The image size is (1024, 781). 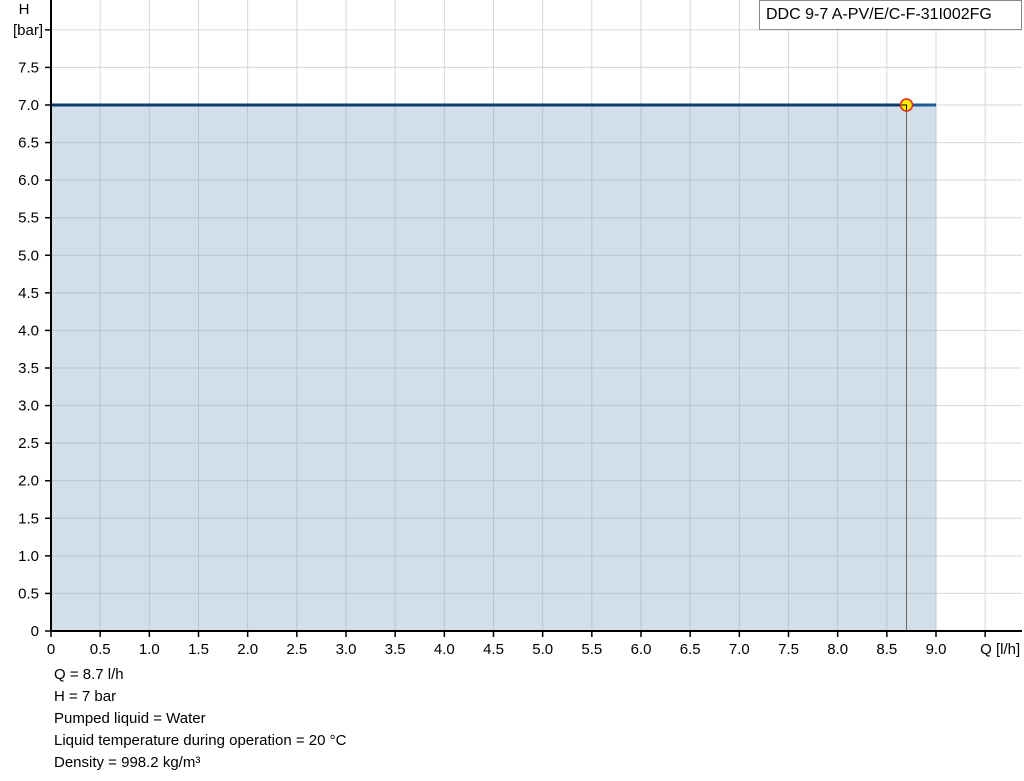 What do you see at coordinates (149, 649) in the screenshot?
I see `x-tick-label: 1.0` at bounding box center [149, 649].